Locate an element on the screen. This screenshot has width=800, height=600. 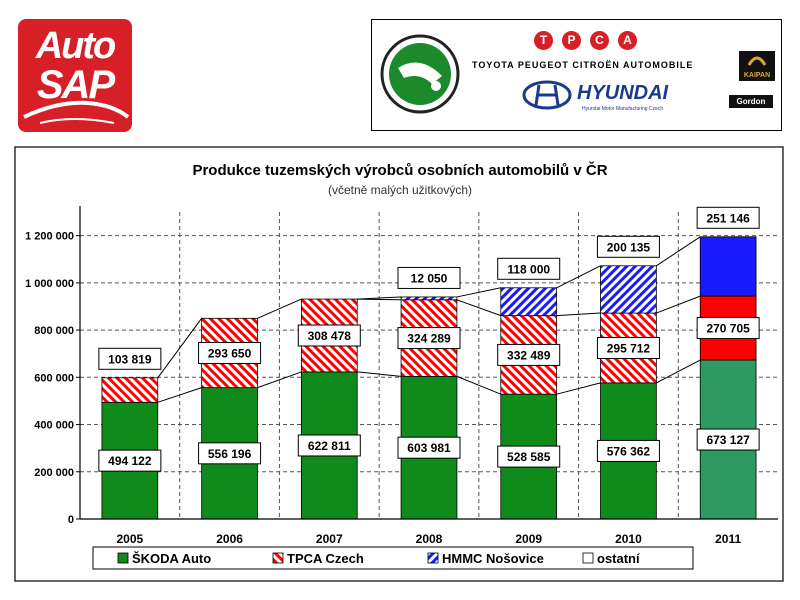
skoda-value-label: 673 127 is located at coordinates (728, 440).